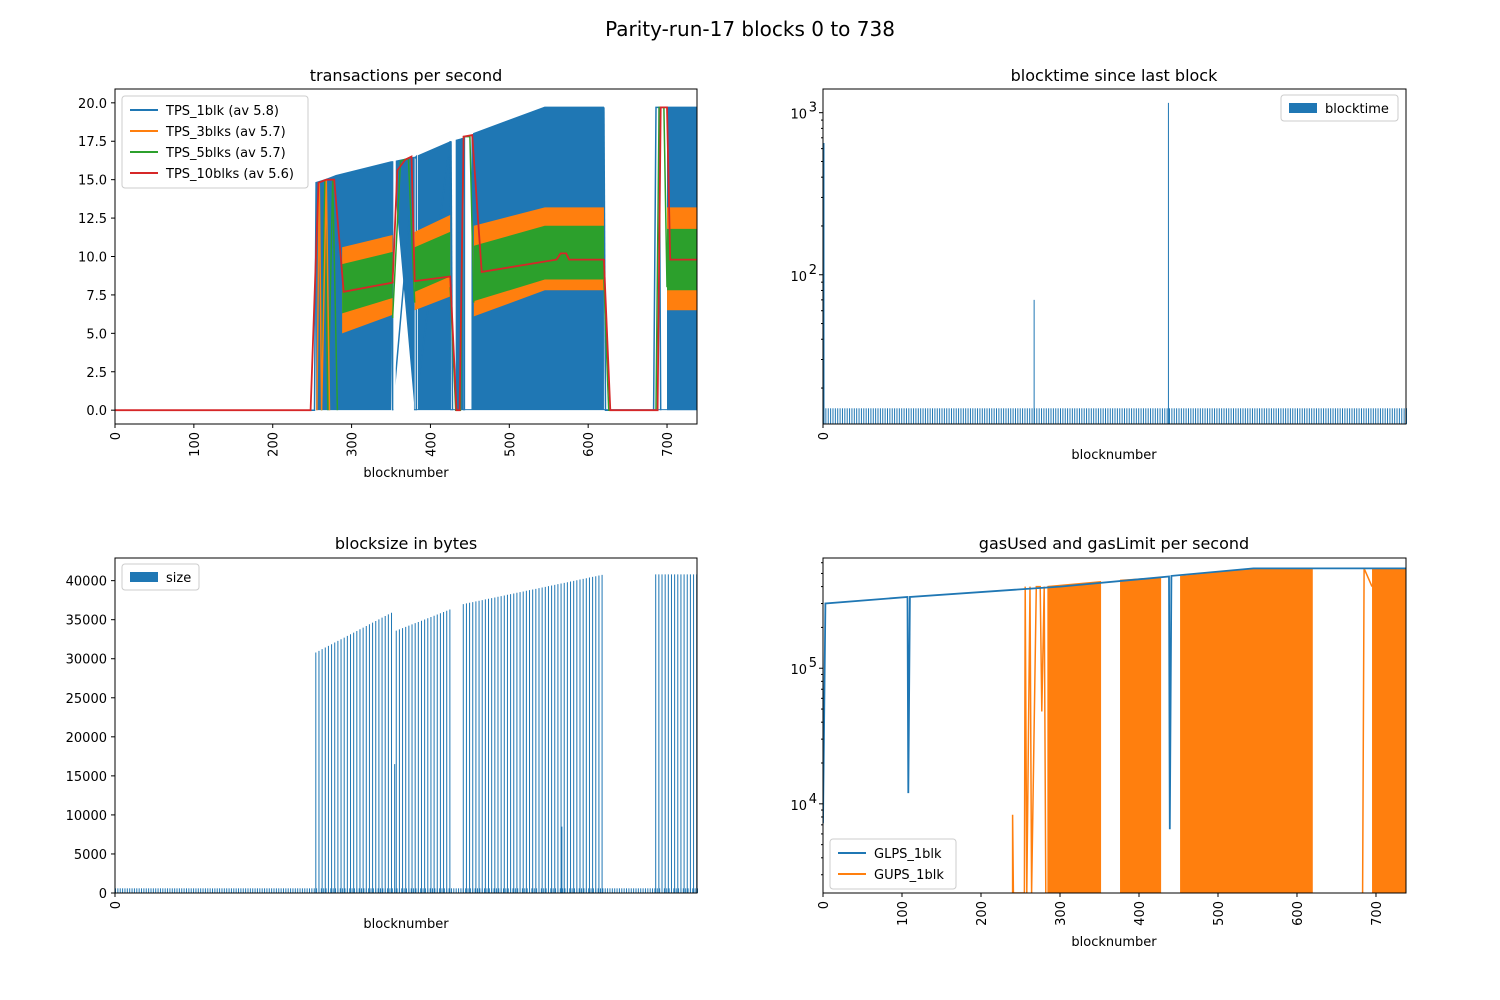  Describe the element at coordinates (215, 142) in the screenshot. I see `tps-legend` at that location.